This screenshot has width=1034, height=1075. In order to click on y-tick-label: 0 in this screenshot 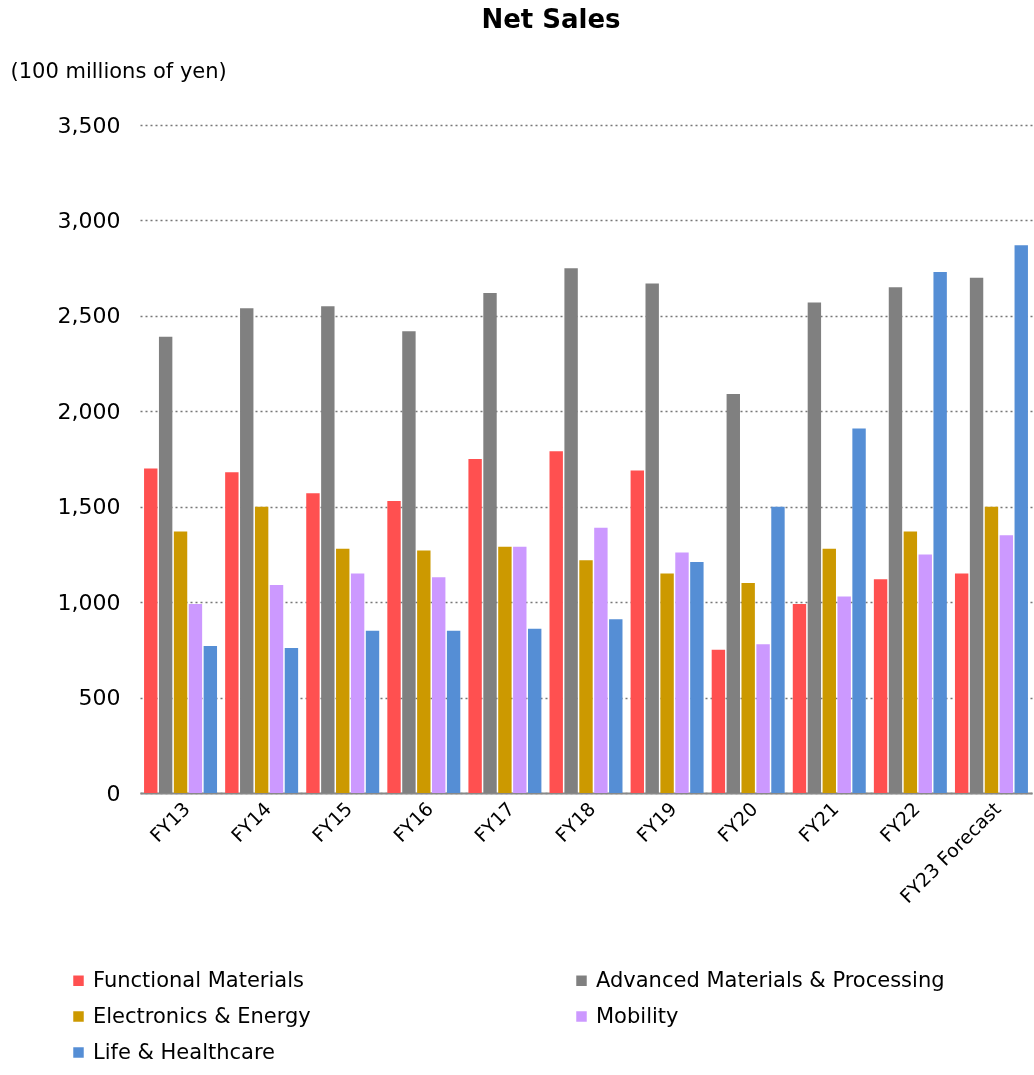, I will do `click(113, 793)`.